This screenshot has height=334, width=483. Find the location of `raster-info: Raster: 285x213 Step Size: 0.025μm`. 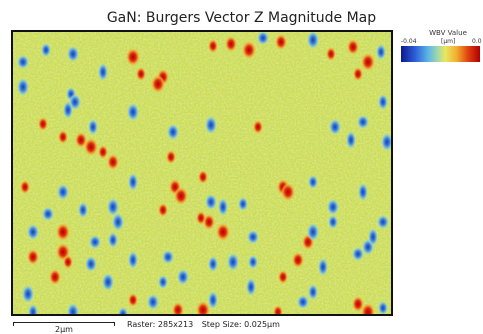

raster-info: Raster: 285x213 Step Size: 0.025μm is located at coordinates (206, 324).